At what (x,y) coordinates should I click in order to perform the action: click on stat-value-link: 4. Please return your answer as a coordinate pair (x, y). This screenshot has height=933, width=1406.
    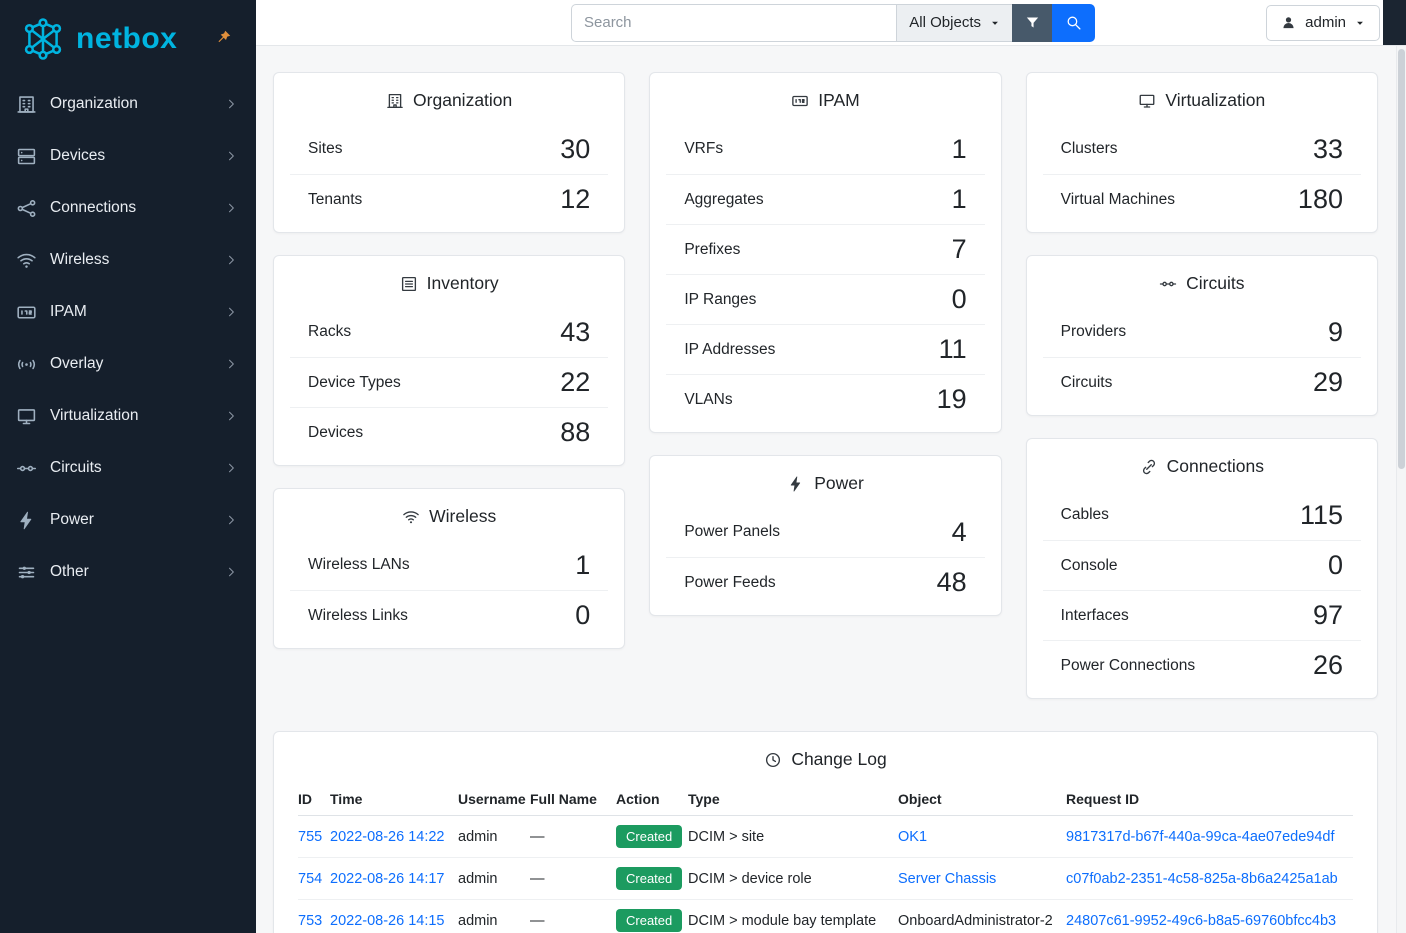
    Looking at the image, I should click on (959, 531).